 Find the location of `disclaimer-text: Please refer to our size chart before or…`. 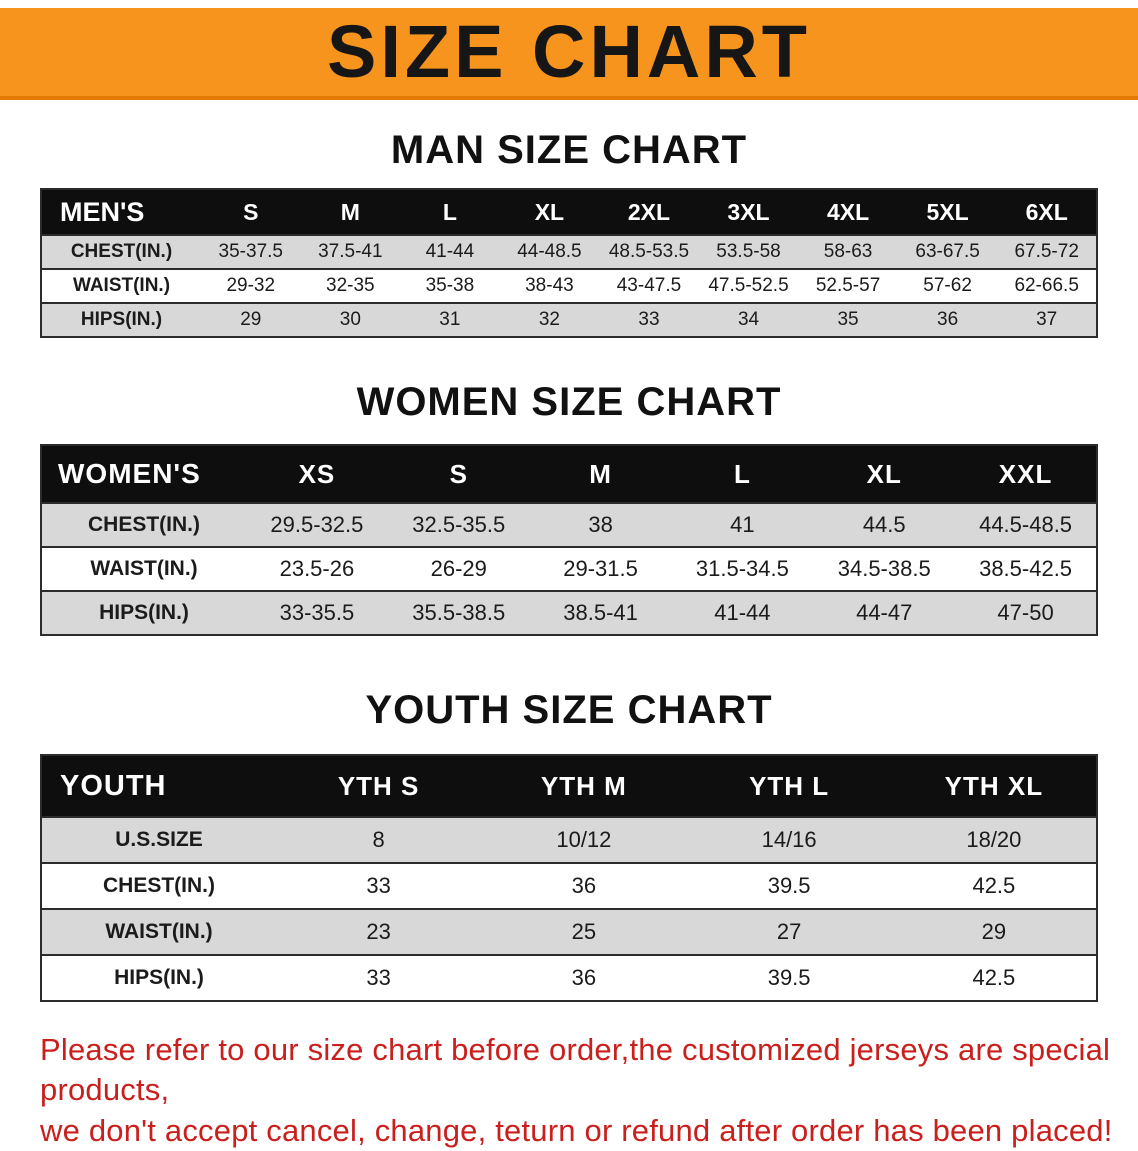

disclaimer-text: Please refer to our size chart before or… is located at coordinates (589, 1090).